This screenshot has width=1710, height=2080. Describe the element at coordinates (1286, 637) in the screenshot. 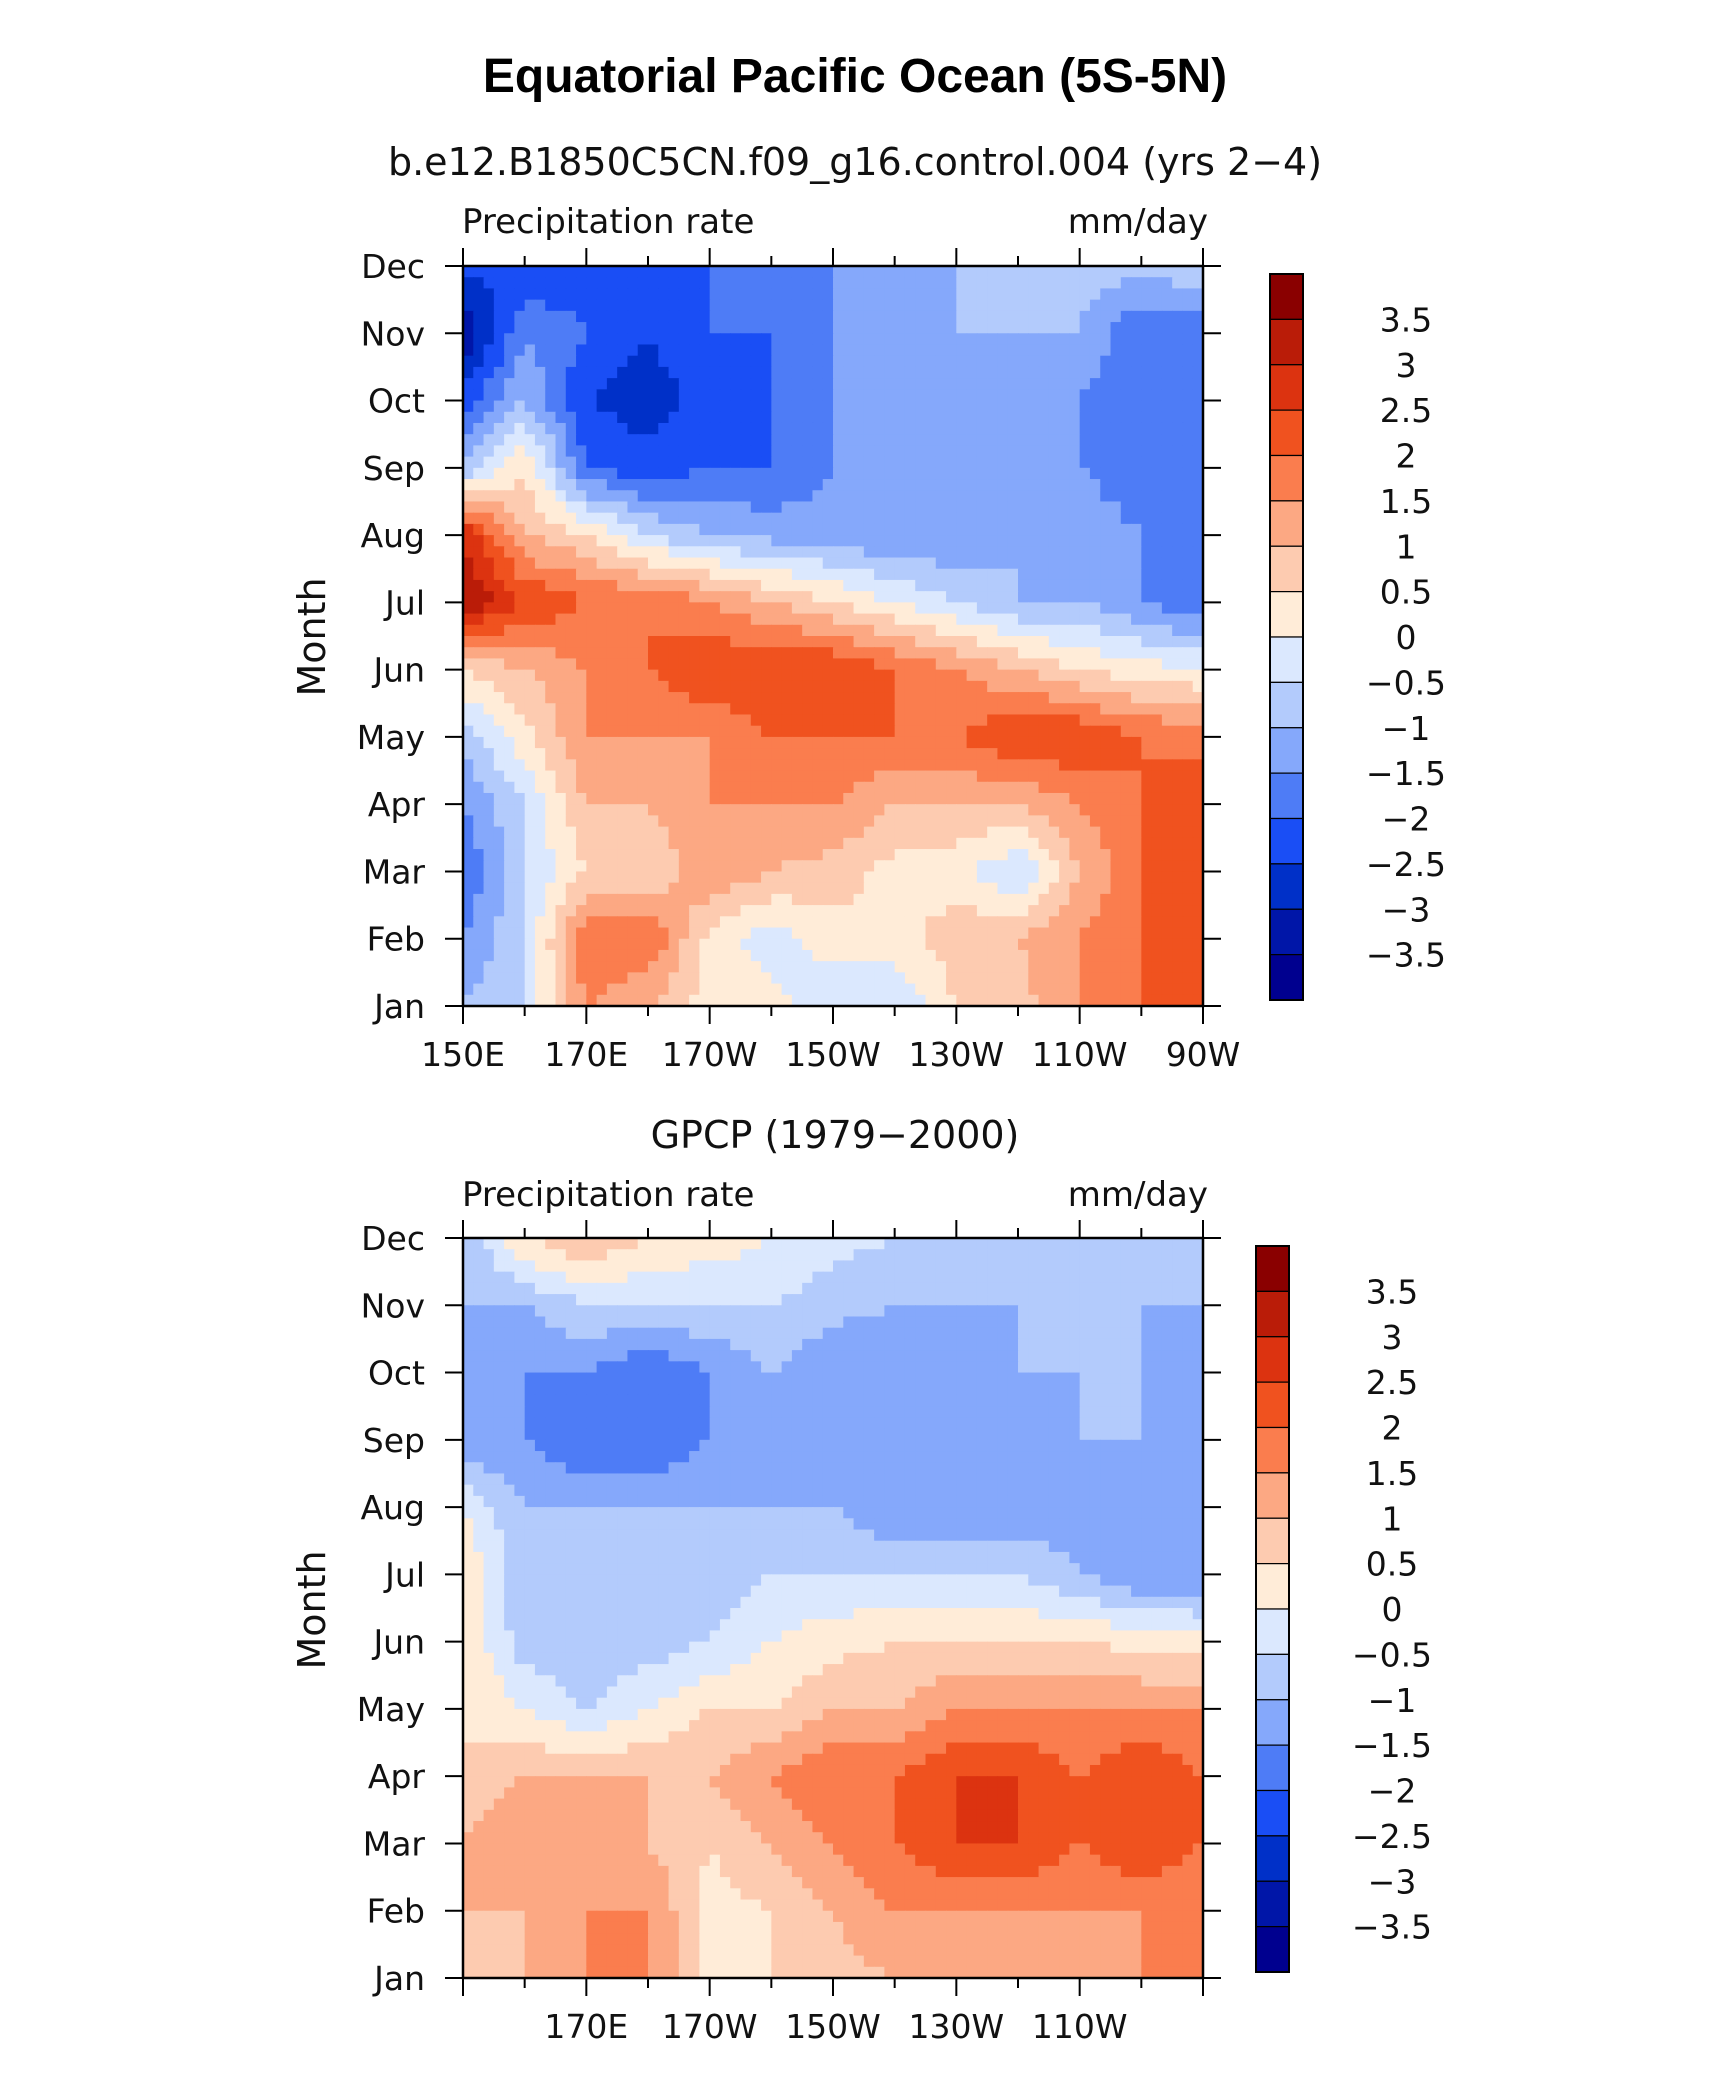

I see `colorbar-frame` at that location.